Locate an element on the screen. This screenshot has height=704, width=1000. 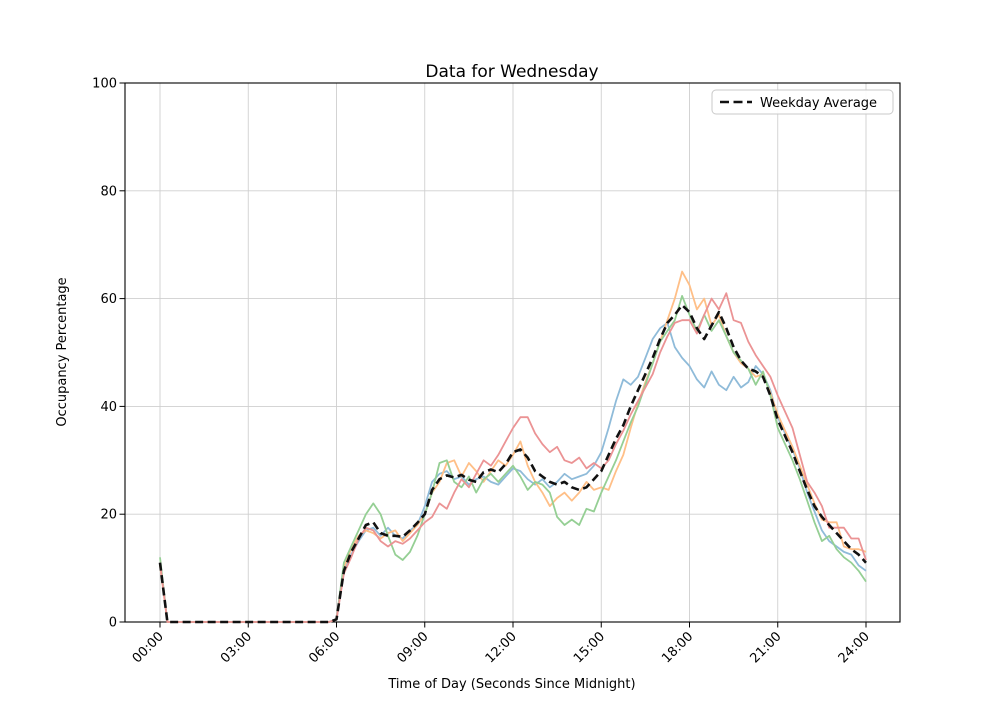
x-tick-label: 15:00 is located at coordinates (589, 647).